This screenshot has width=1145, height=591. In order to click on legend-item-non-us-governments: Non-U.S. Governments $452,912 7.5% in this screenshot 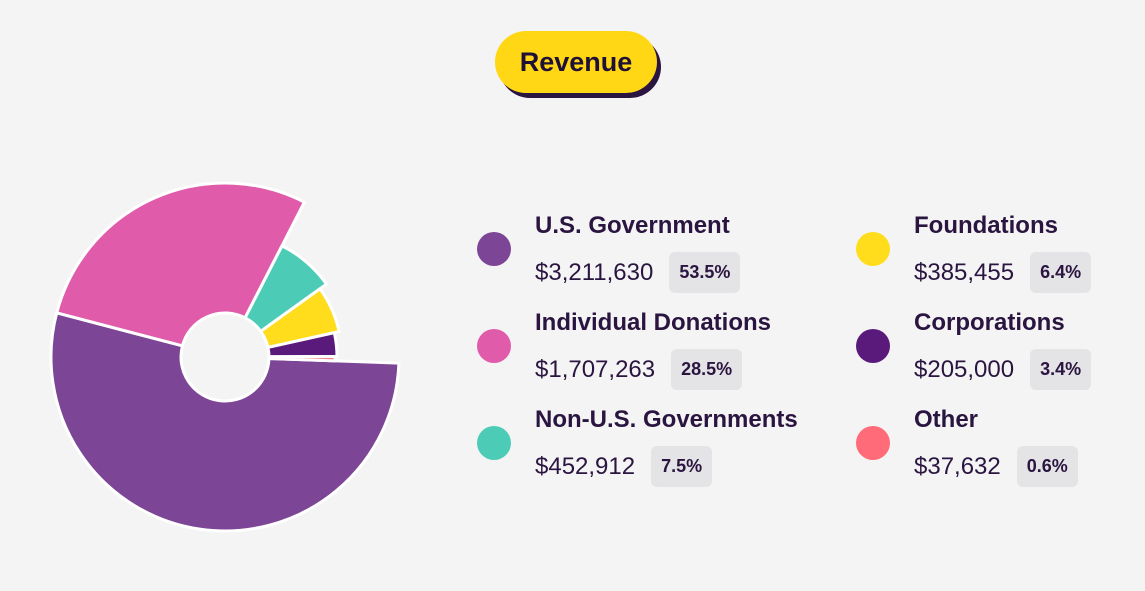, I will do `click(657, 446)`.